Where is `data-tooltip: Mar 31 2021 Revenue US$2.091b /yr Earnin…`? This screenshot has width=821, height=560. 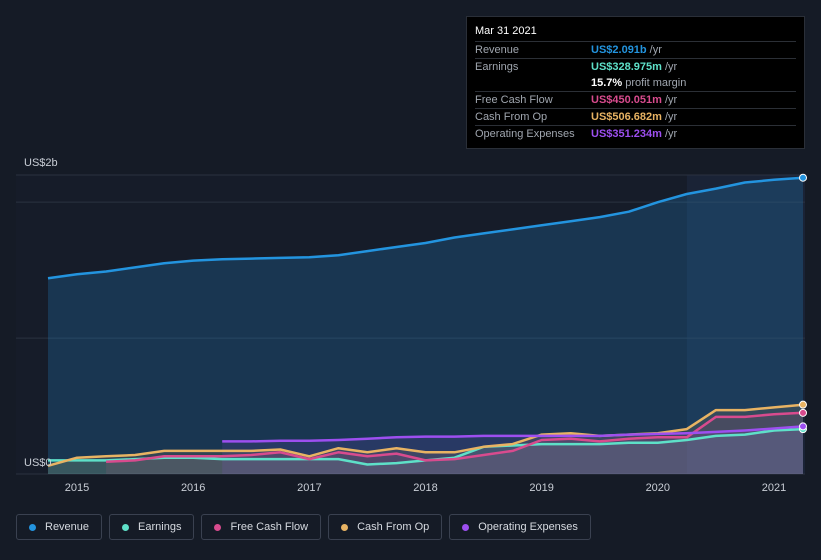
data-tooltip: Mar 31 2021 Revenue US$2.091b /yr Earnin… is located at coordinates (635, 82).